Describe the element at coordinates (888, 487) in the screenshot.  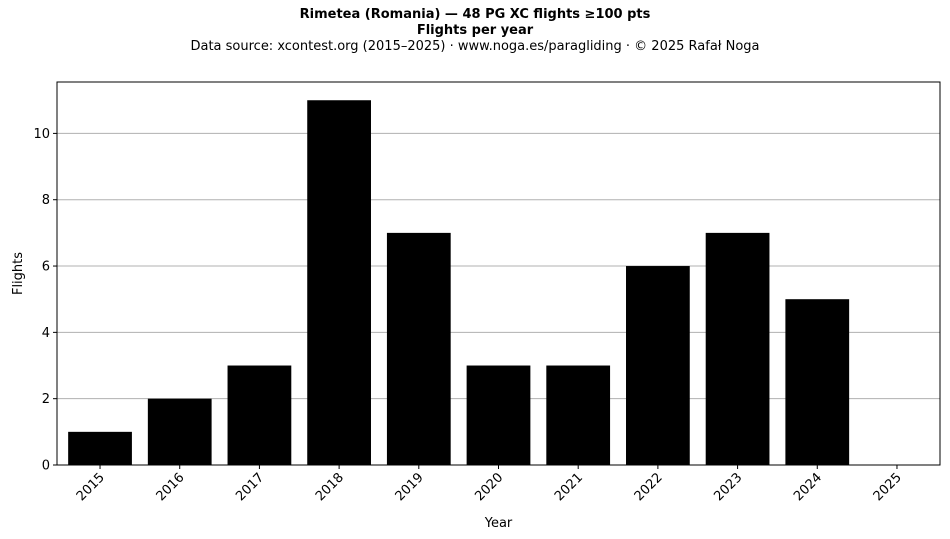
I see `x-tick-label: 2025` at that location.